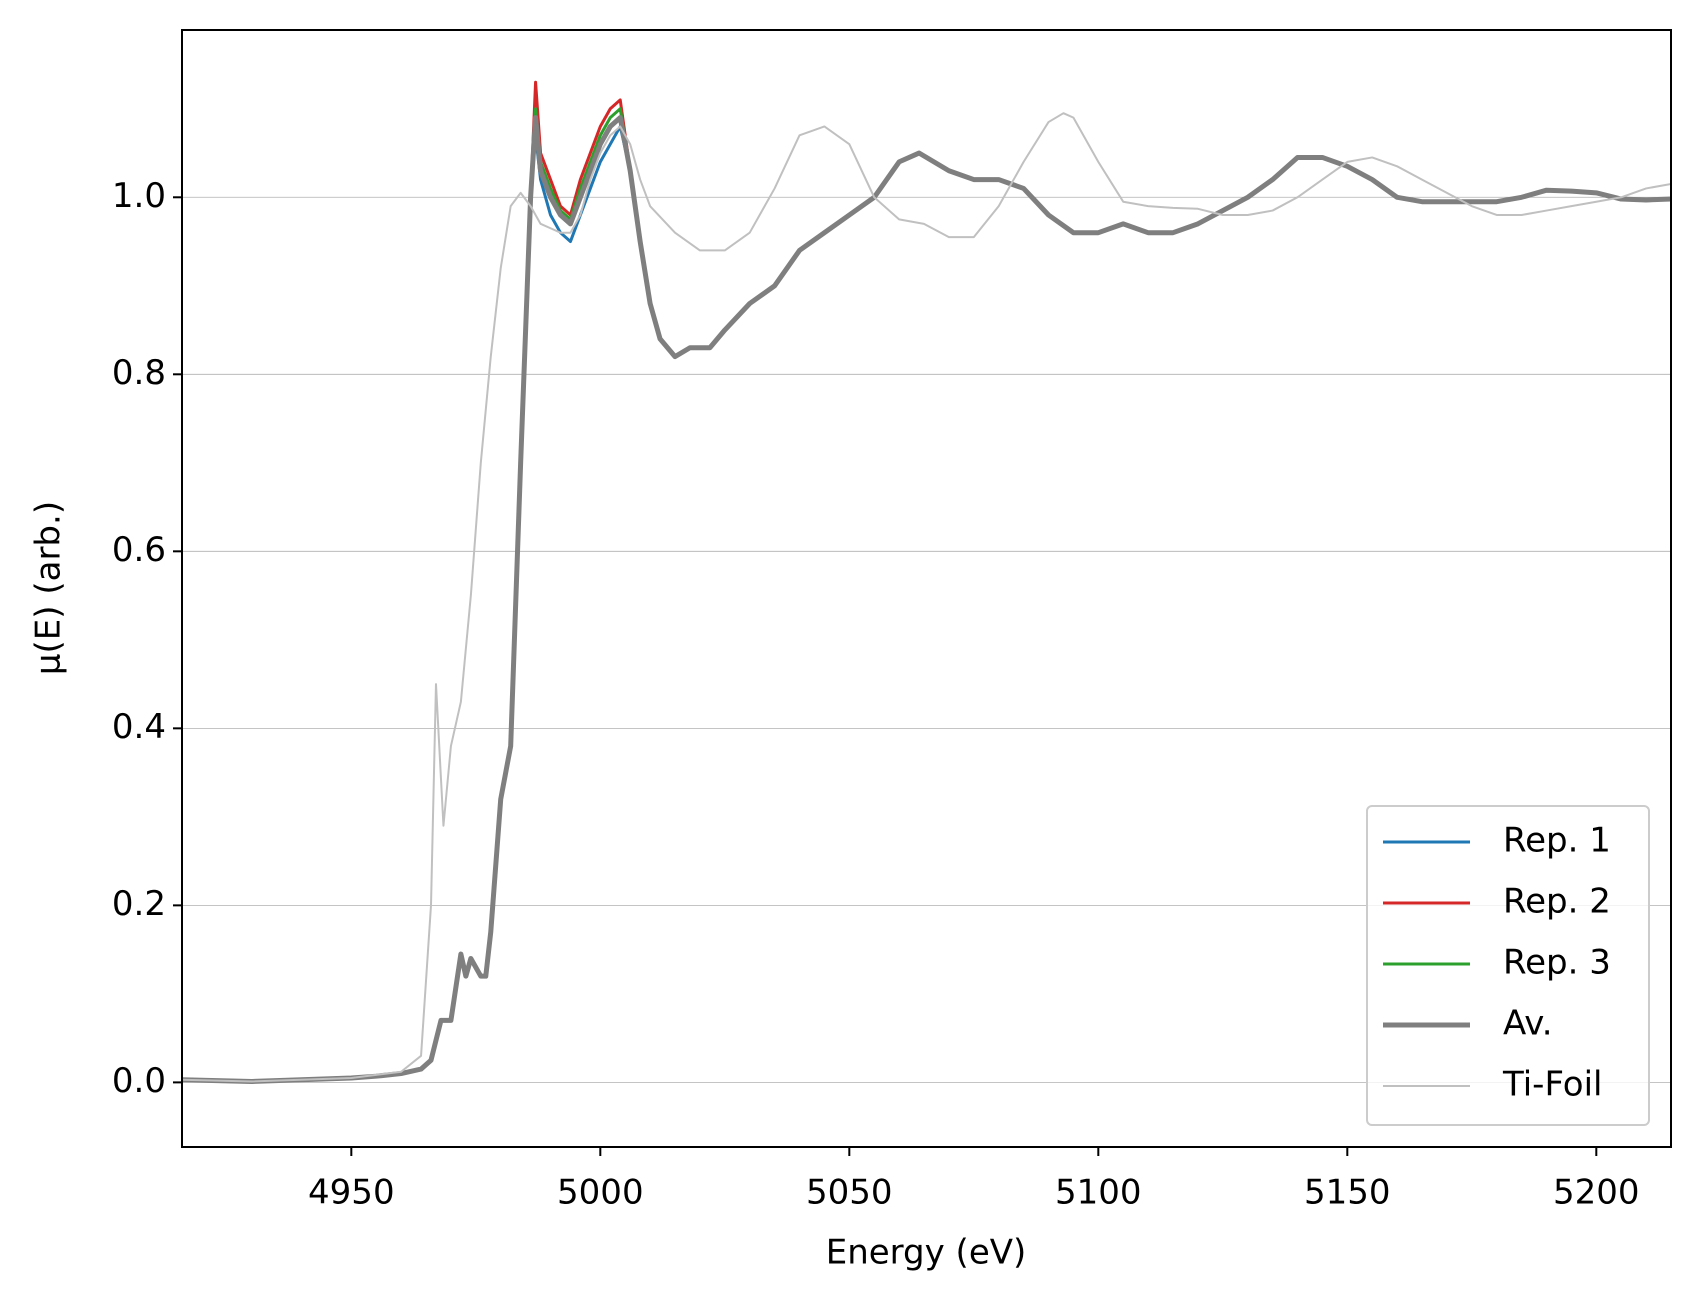  Describe the element at coordinates (1557, 963) in the screenshot. I see `legend-label: Rep. 3` at that location.